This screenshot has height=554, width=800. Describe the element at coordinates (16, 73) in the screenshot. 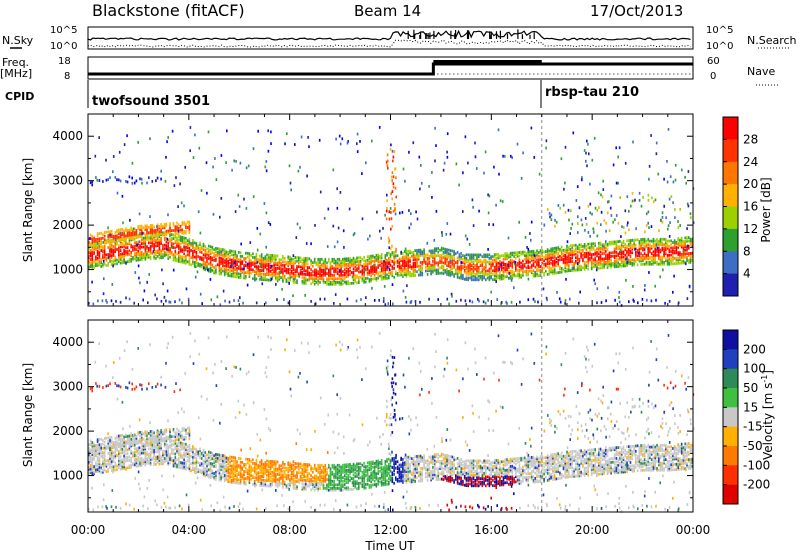

I see `freq-unit-label: [MHz]` at that location.